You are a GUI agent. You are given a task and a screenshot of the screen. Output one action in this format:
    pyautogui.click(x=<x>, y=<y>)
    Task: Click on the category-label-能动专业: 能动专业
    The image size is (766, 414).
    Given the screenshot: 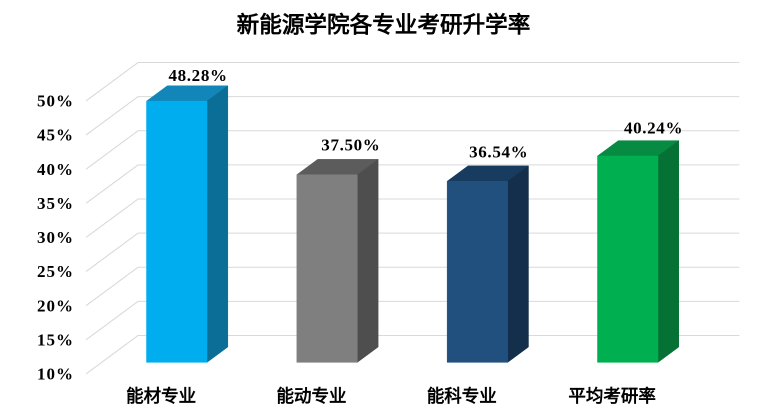 What is the action you would take?
    pyautogui.click(x=311, y=396)
    